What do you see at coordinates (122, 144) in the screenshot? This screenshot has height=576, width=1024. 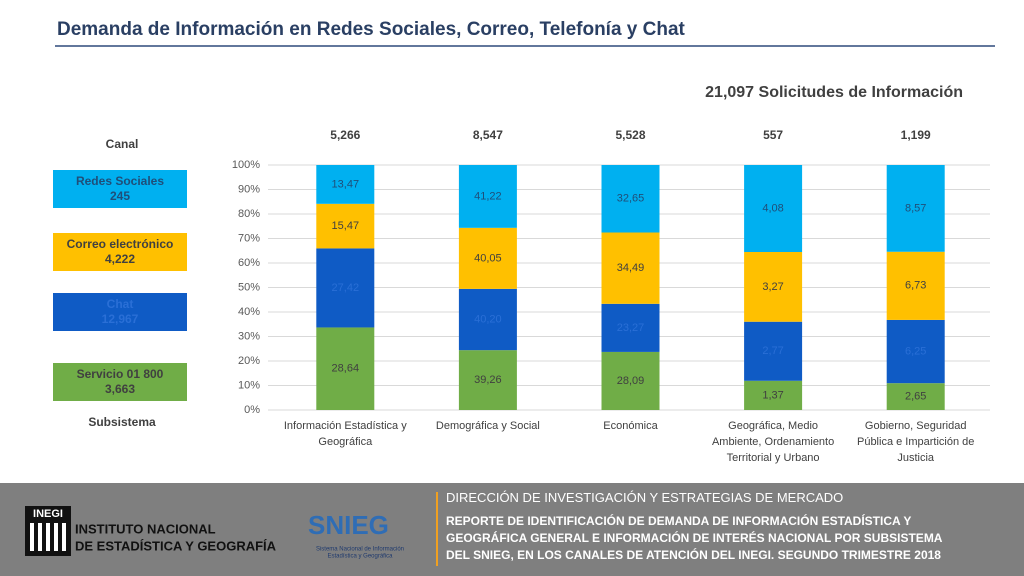 I see `legend-title: Canal` at bounding box center [122, 144].